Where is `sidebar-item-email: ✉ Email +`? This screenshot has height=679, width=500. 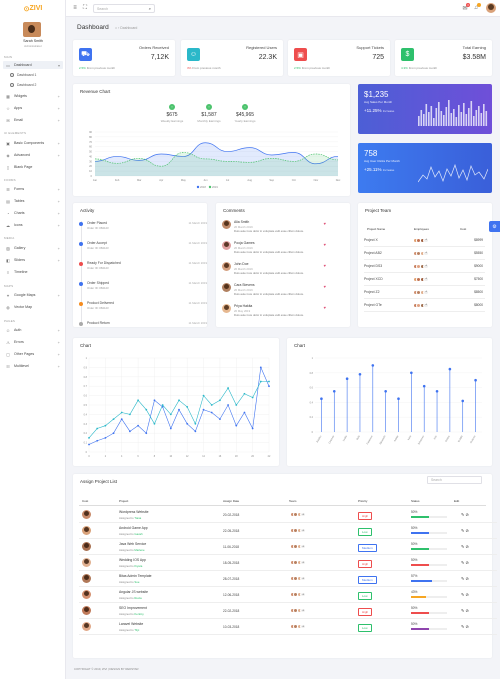 sidebar-item-email: ✉ Email + is located at coordinates (33, 120).